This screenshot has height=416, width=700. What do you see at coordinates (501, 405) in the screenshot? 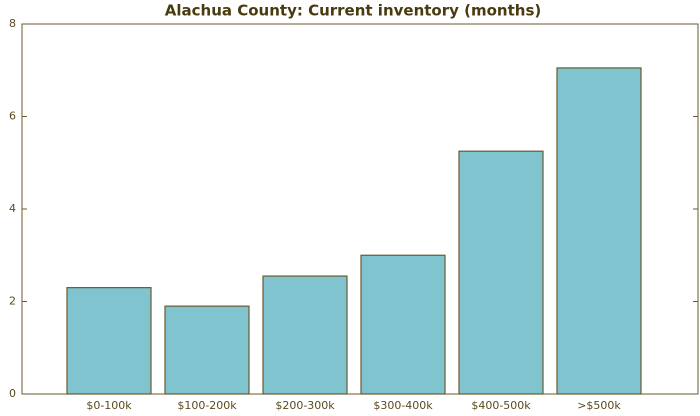
I see `x-tick-label: $400-500k` at bounding box center [501, 405].